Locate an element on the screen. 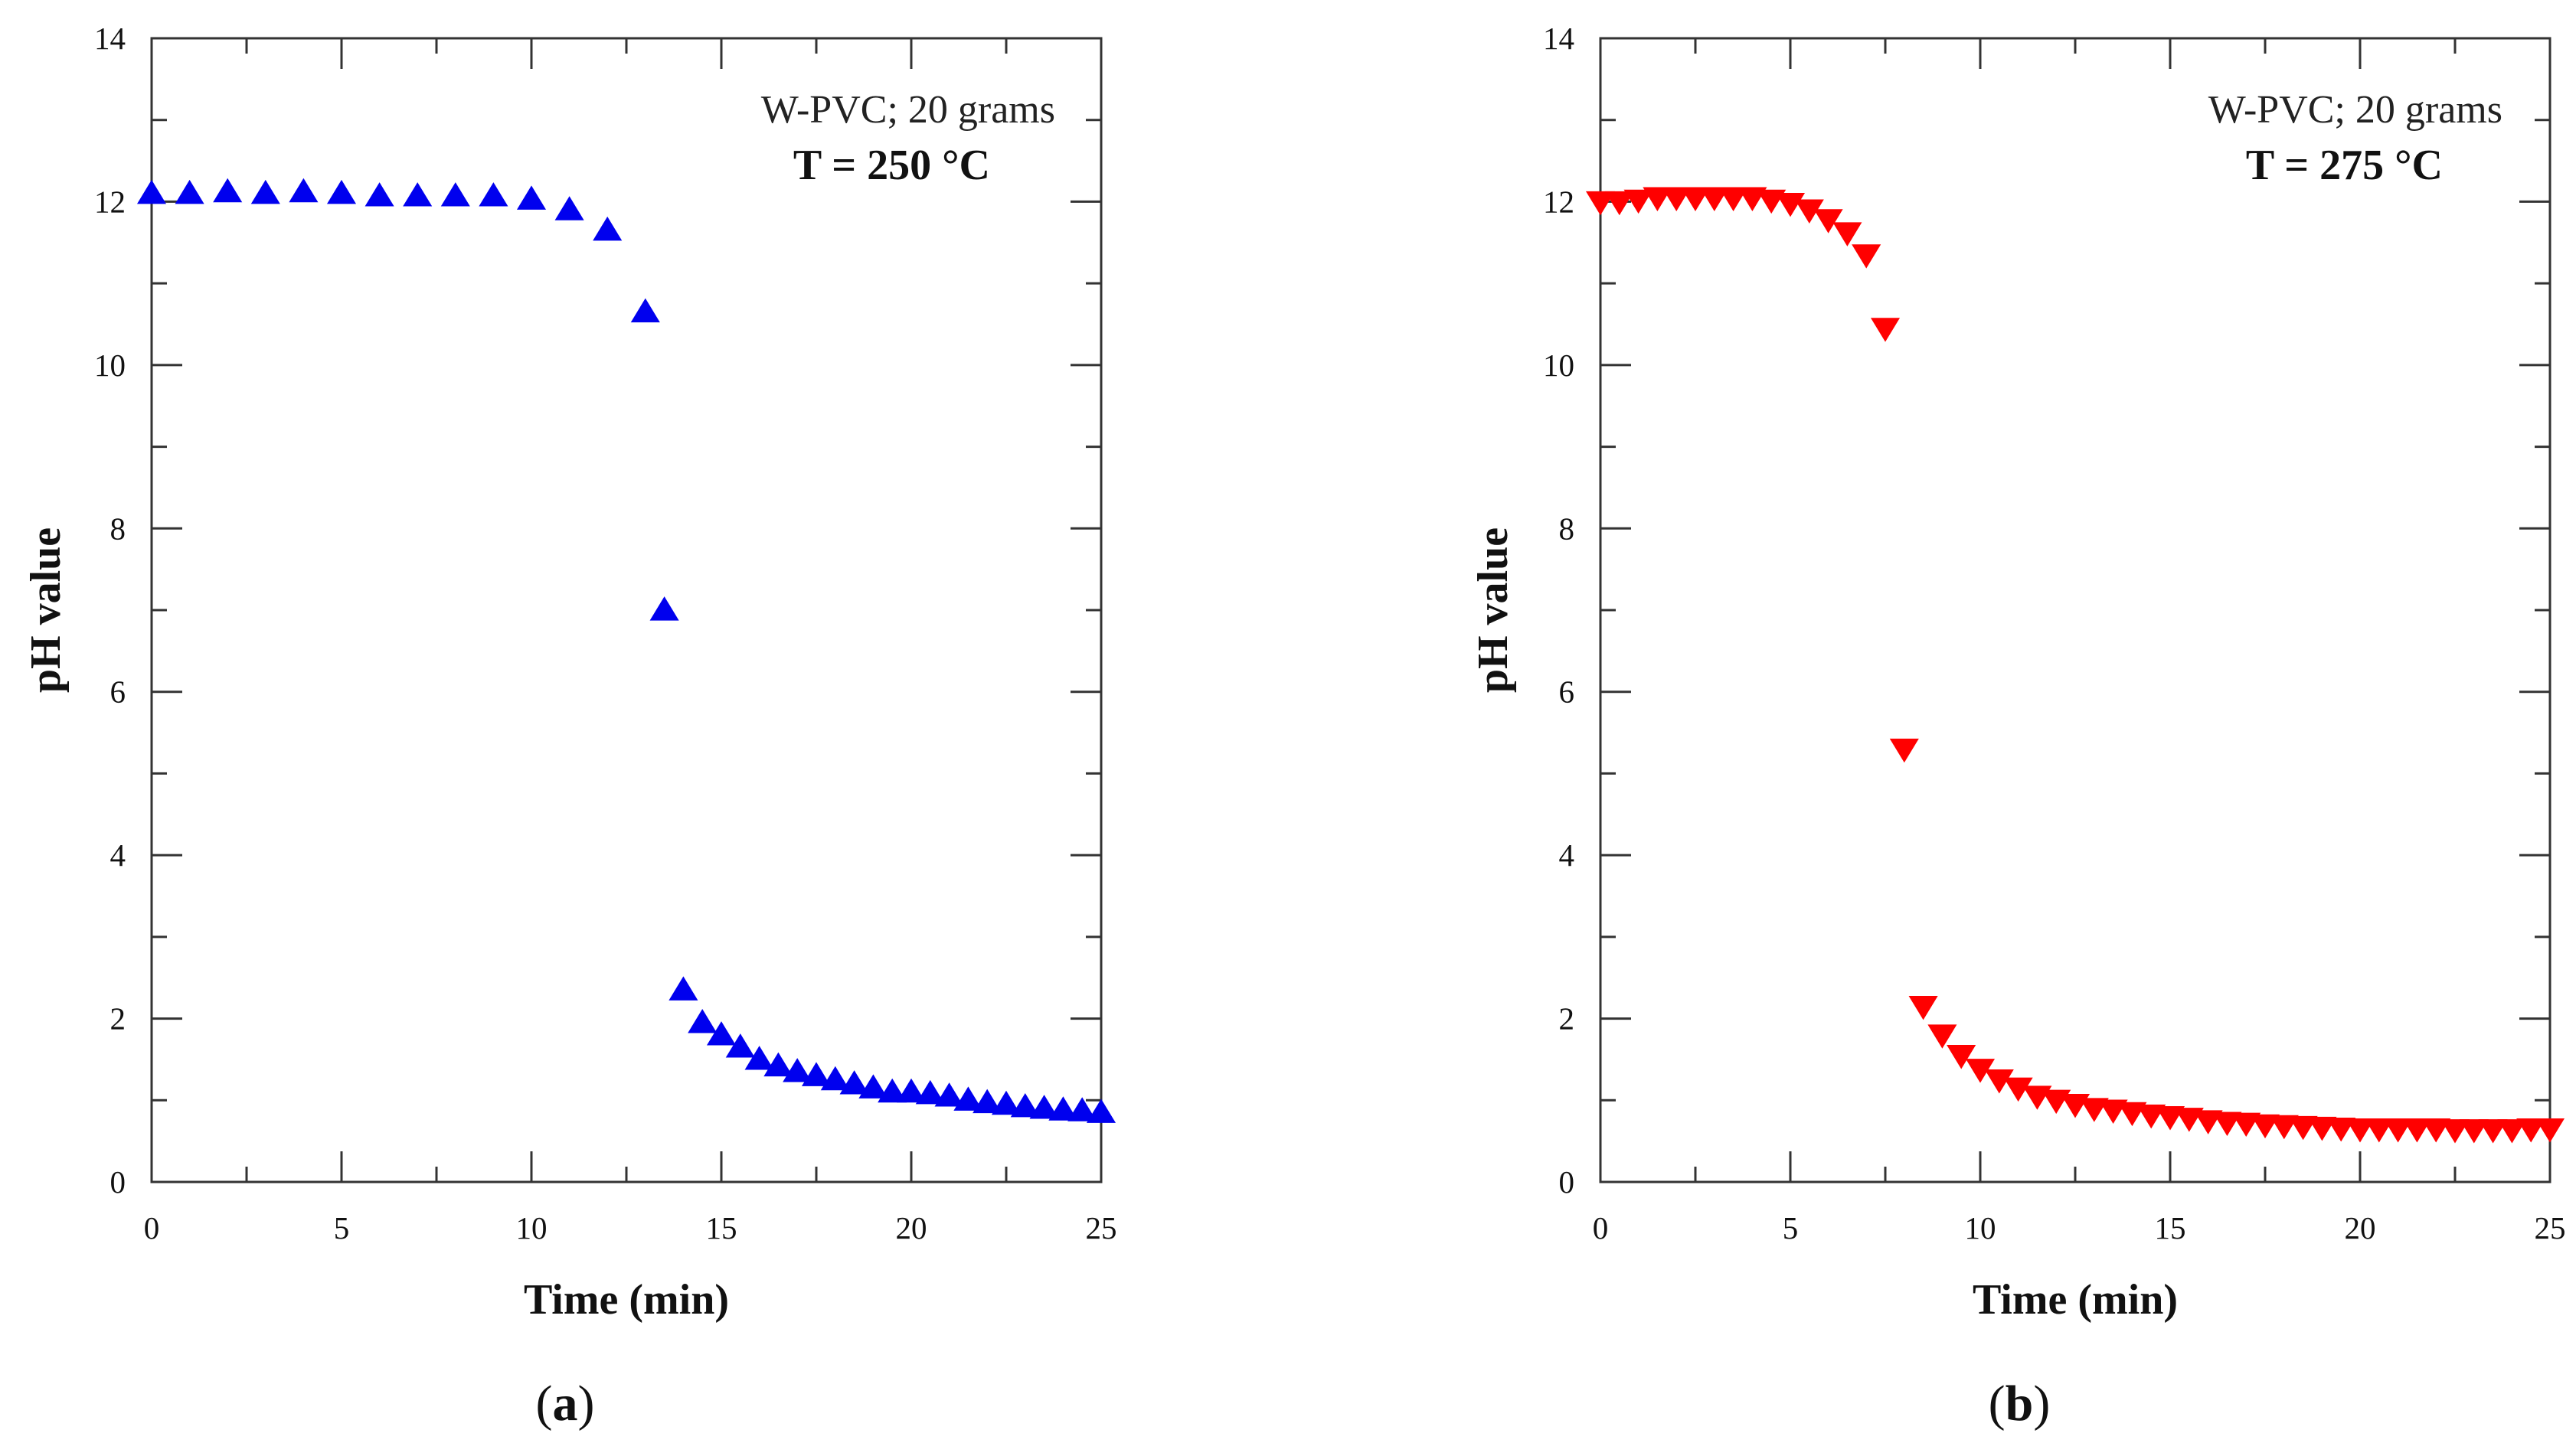 This screenshot has width=2576, height=1456. panel-label-b: (b) is located at coordinates (2020, 1404).